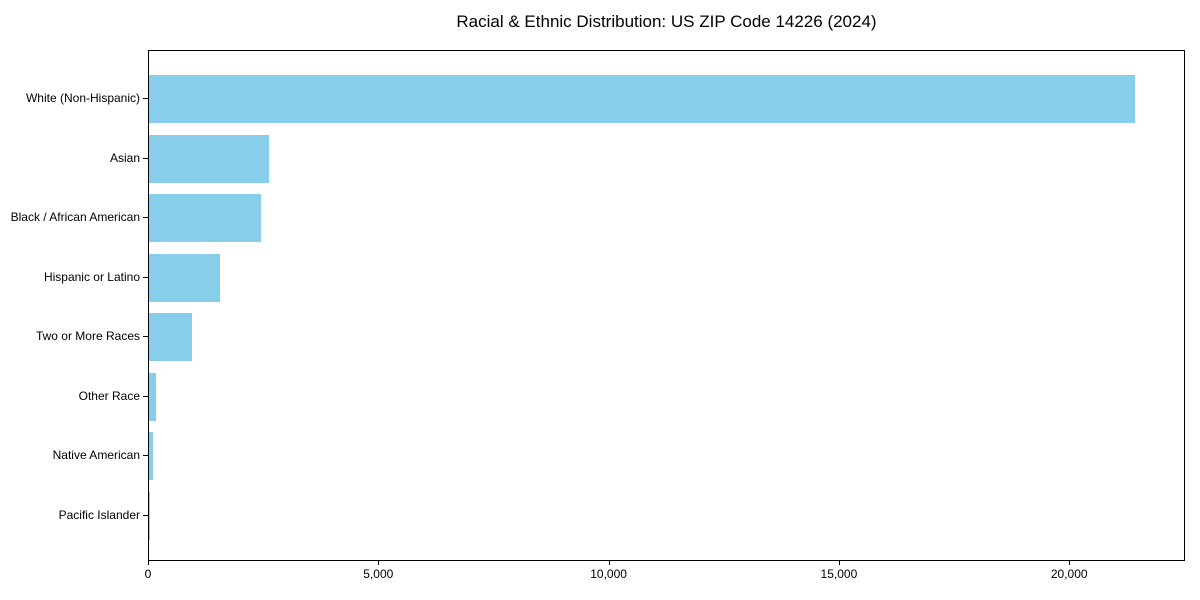 The width and height of the screenshot is (1200, 600). Describe the element at coordinates (75, 217) in the screenshot. I see `y-axis-label-black-african-american: Black / African American` at that location.